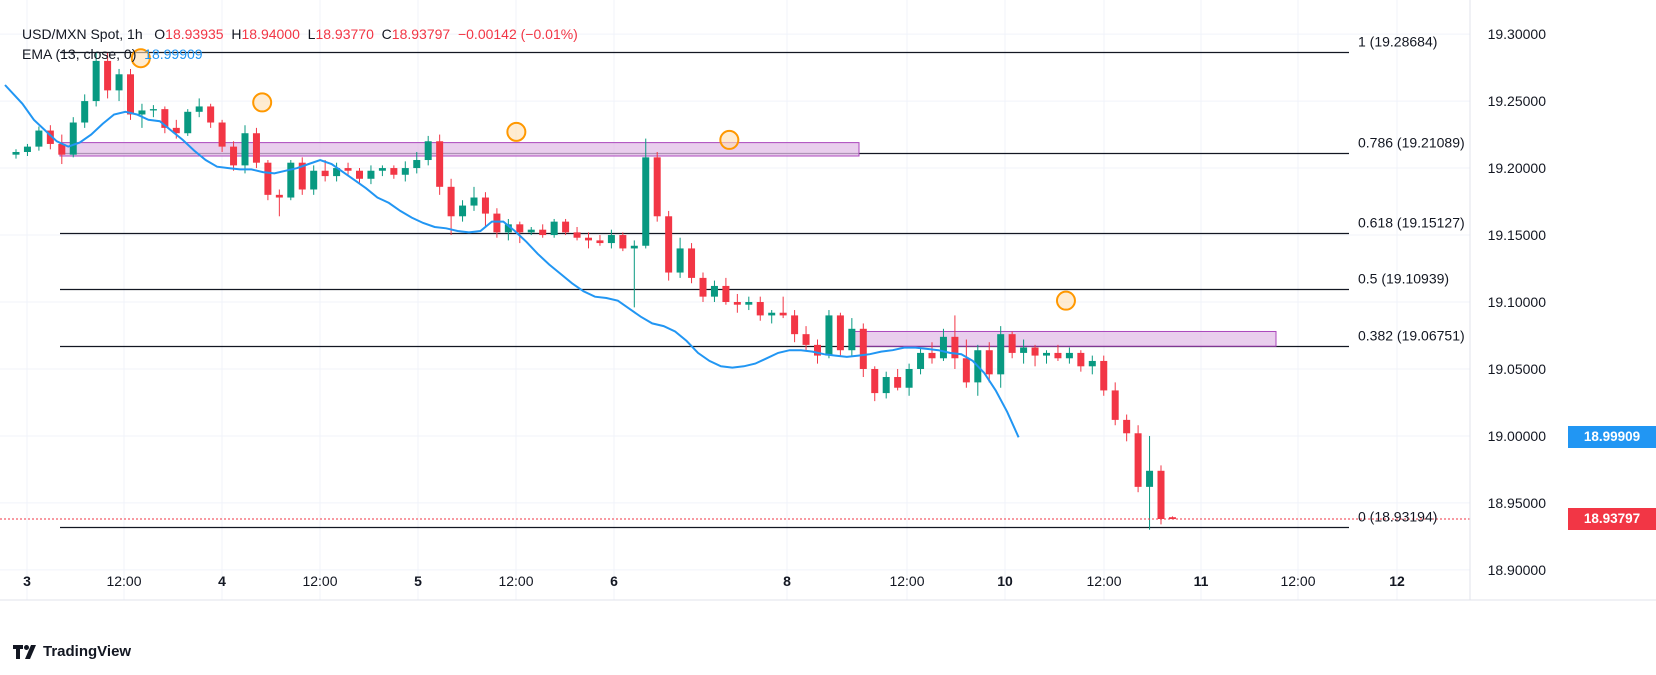 The width and height of the screenshot is (1656, 675). Describe the element at coordinates (1517, 369) in the screenshot. I see `price-tick-label: 19.05000` at that location.